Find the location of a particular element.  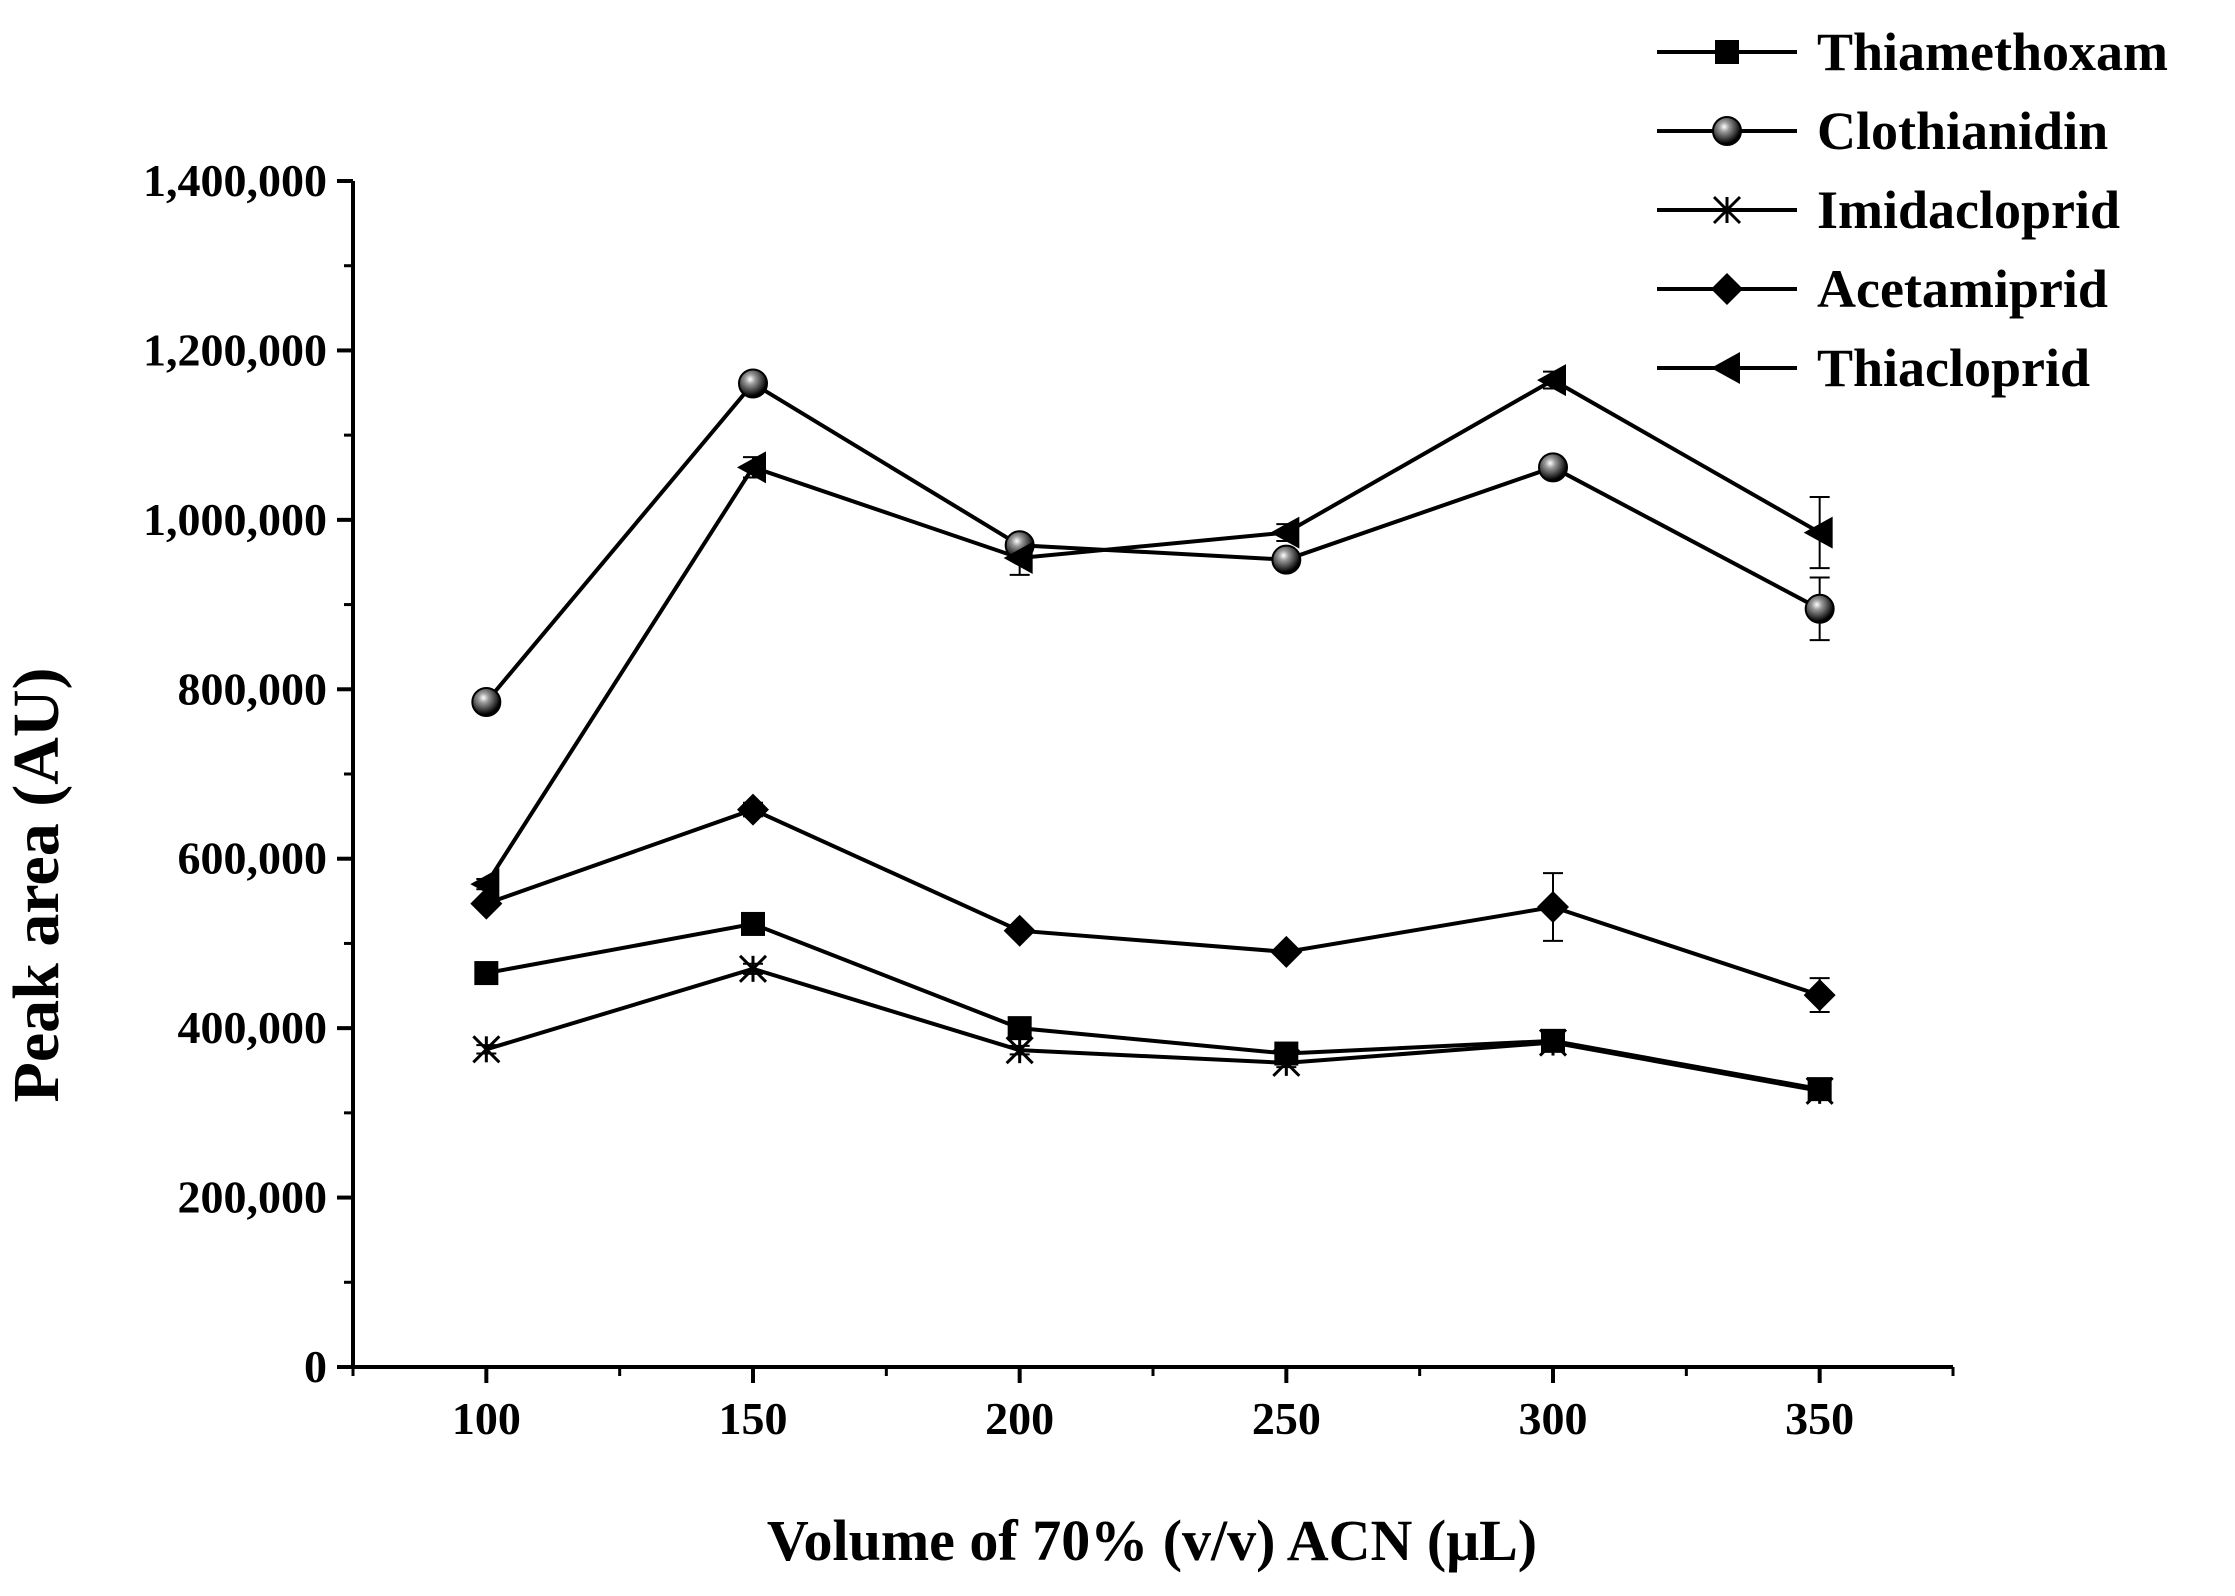

y-tick-label: 1,200,000 is located at coordinates (235, 349).